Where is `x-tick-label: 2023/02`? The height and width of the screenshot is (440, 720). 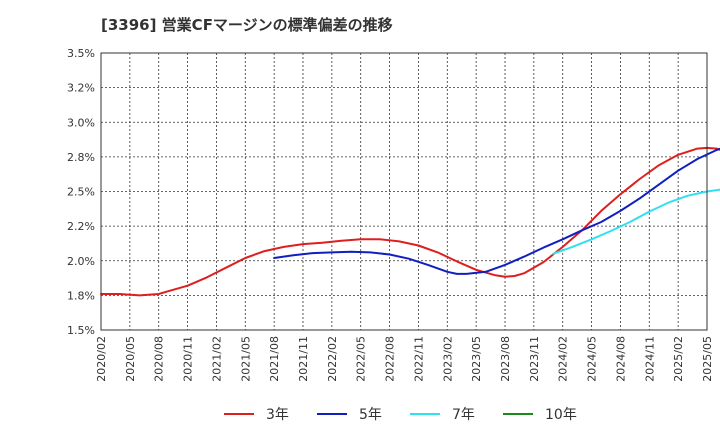 x-tick-label: 2023/02 is located at coordinates (447, 359).